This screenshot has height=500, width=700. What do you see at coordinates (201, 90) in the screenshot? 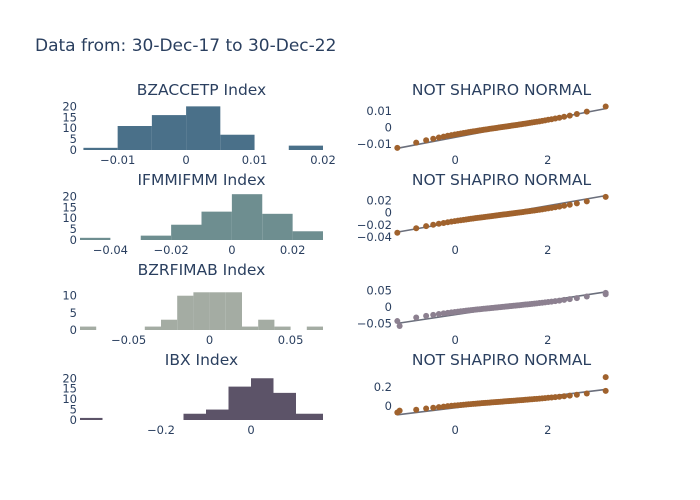
I see `subplot-title: BZACCETP Index` at bounding box center [201, 90].